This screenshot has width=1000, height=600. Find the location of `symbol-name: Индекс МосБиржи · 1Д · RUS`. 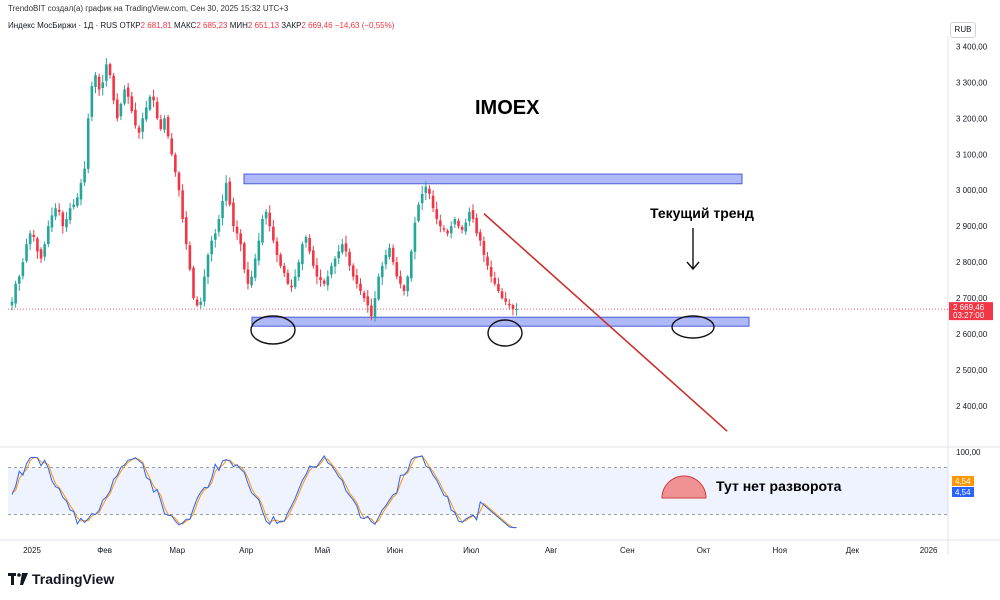

symbol-name: Индекс МосБиржи · 1Д · RUS is located at coordinates (63, 25).